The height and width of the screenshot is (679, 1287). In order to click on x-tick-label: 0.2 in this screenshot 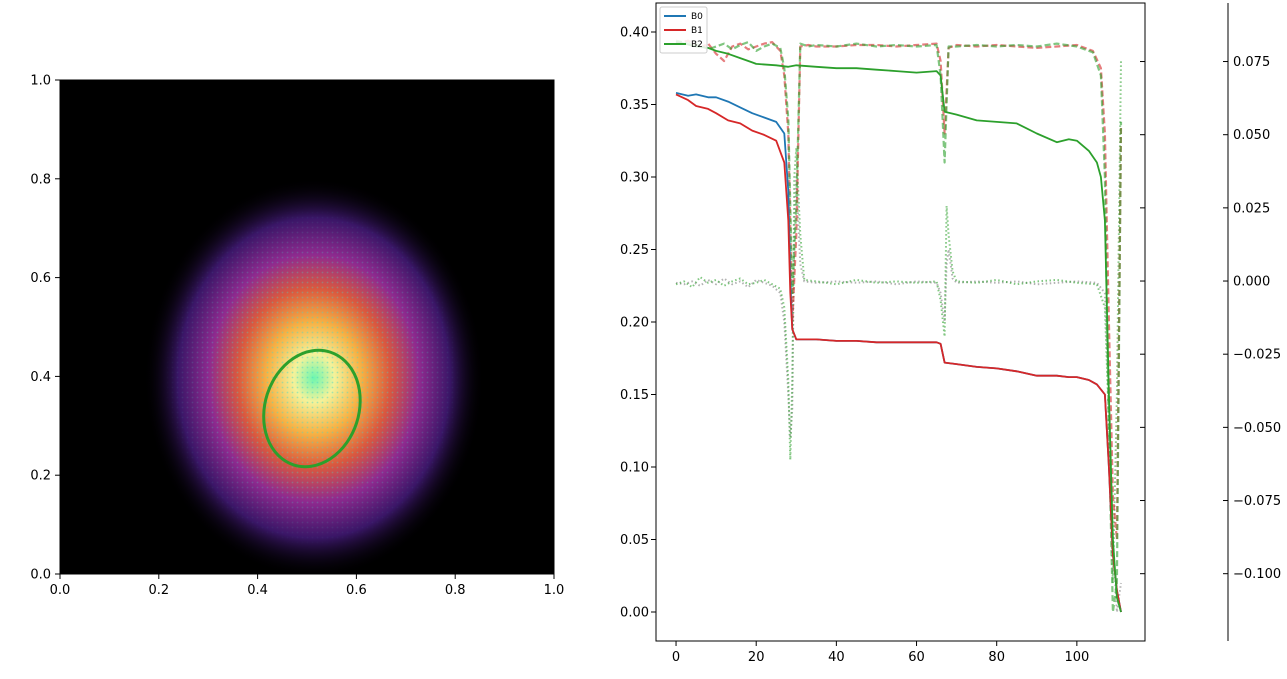, I will do `click(158, 590)`.